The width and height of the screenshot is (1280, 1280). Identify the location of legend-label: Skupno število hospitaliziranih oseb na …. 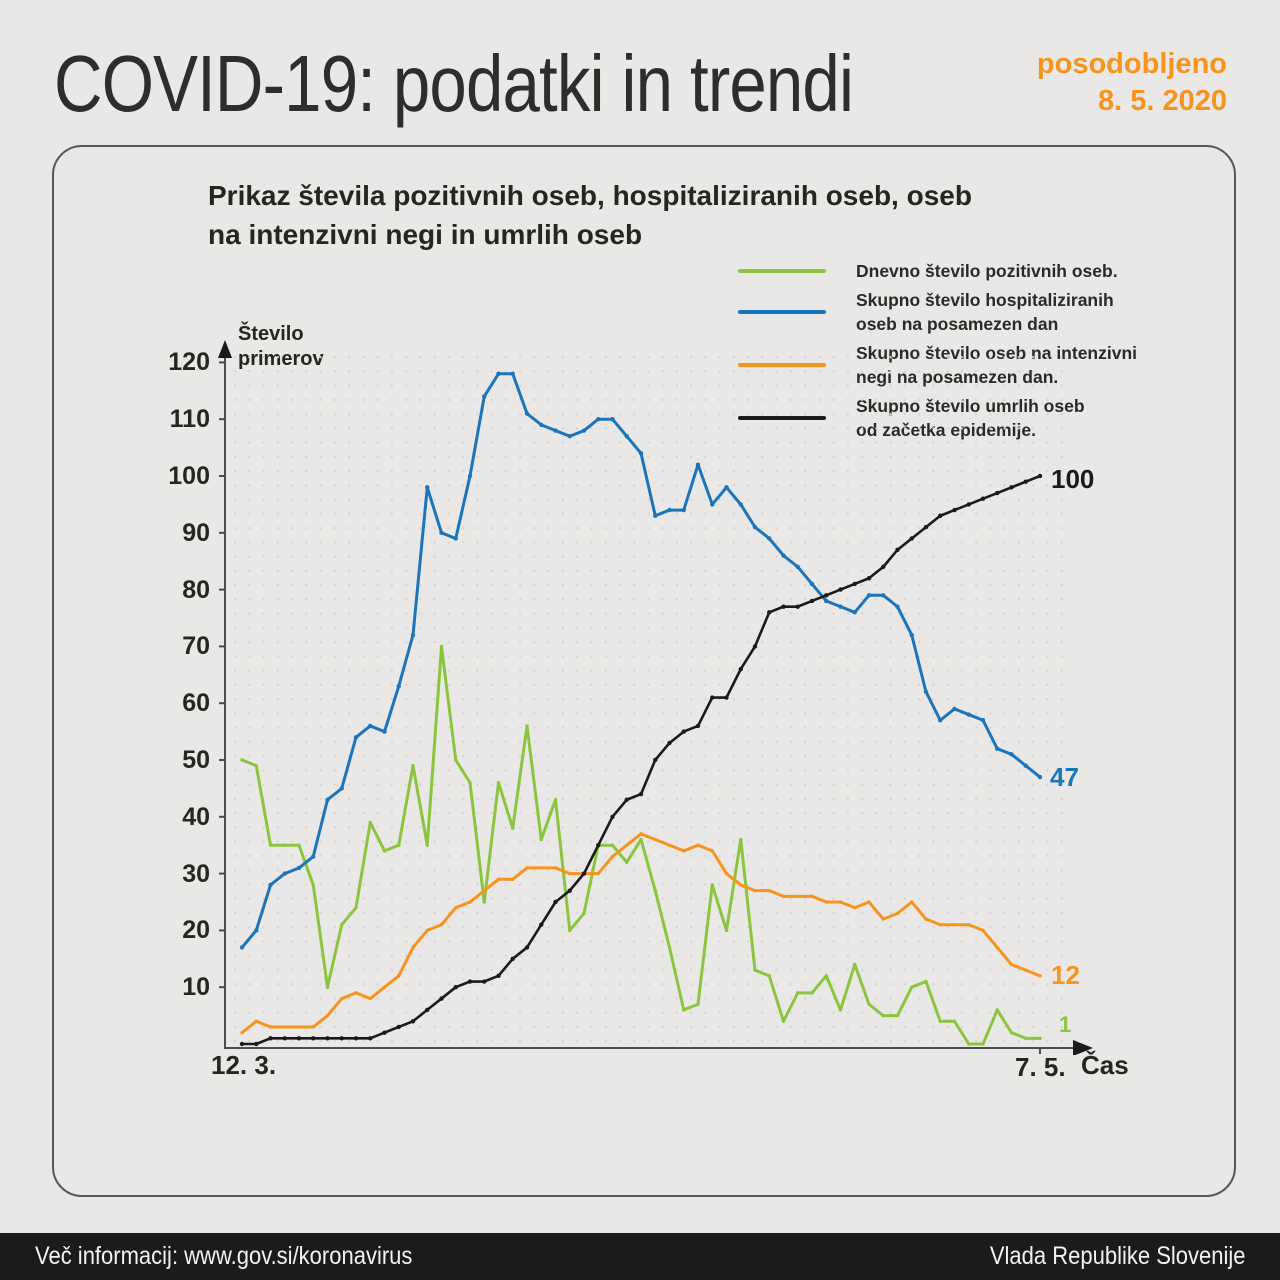
(985, 312).